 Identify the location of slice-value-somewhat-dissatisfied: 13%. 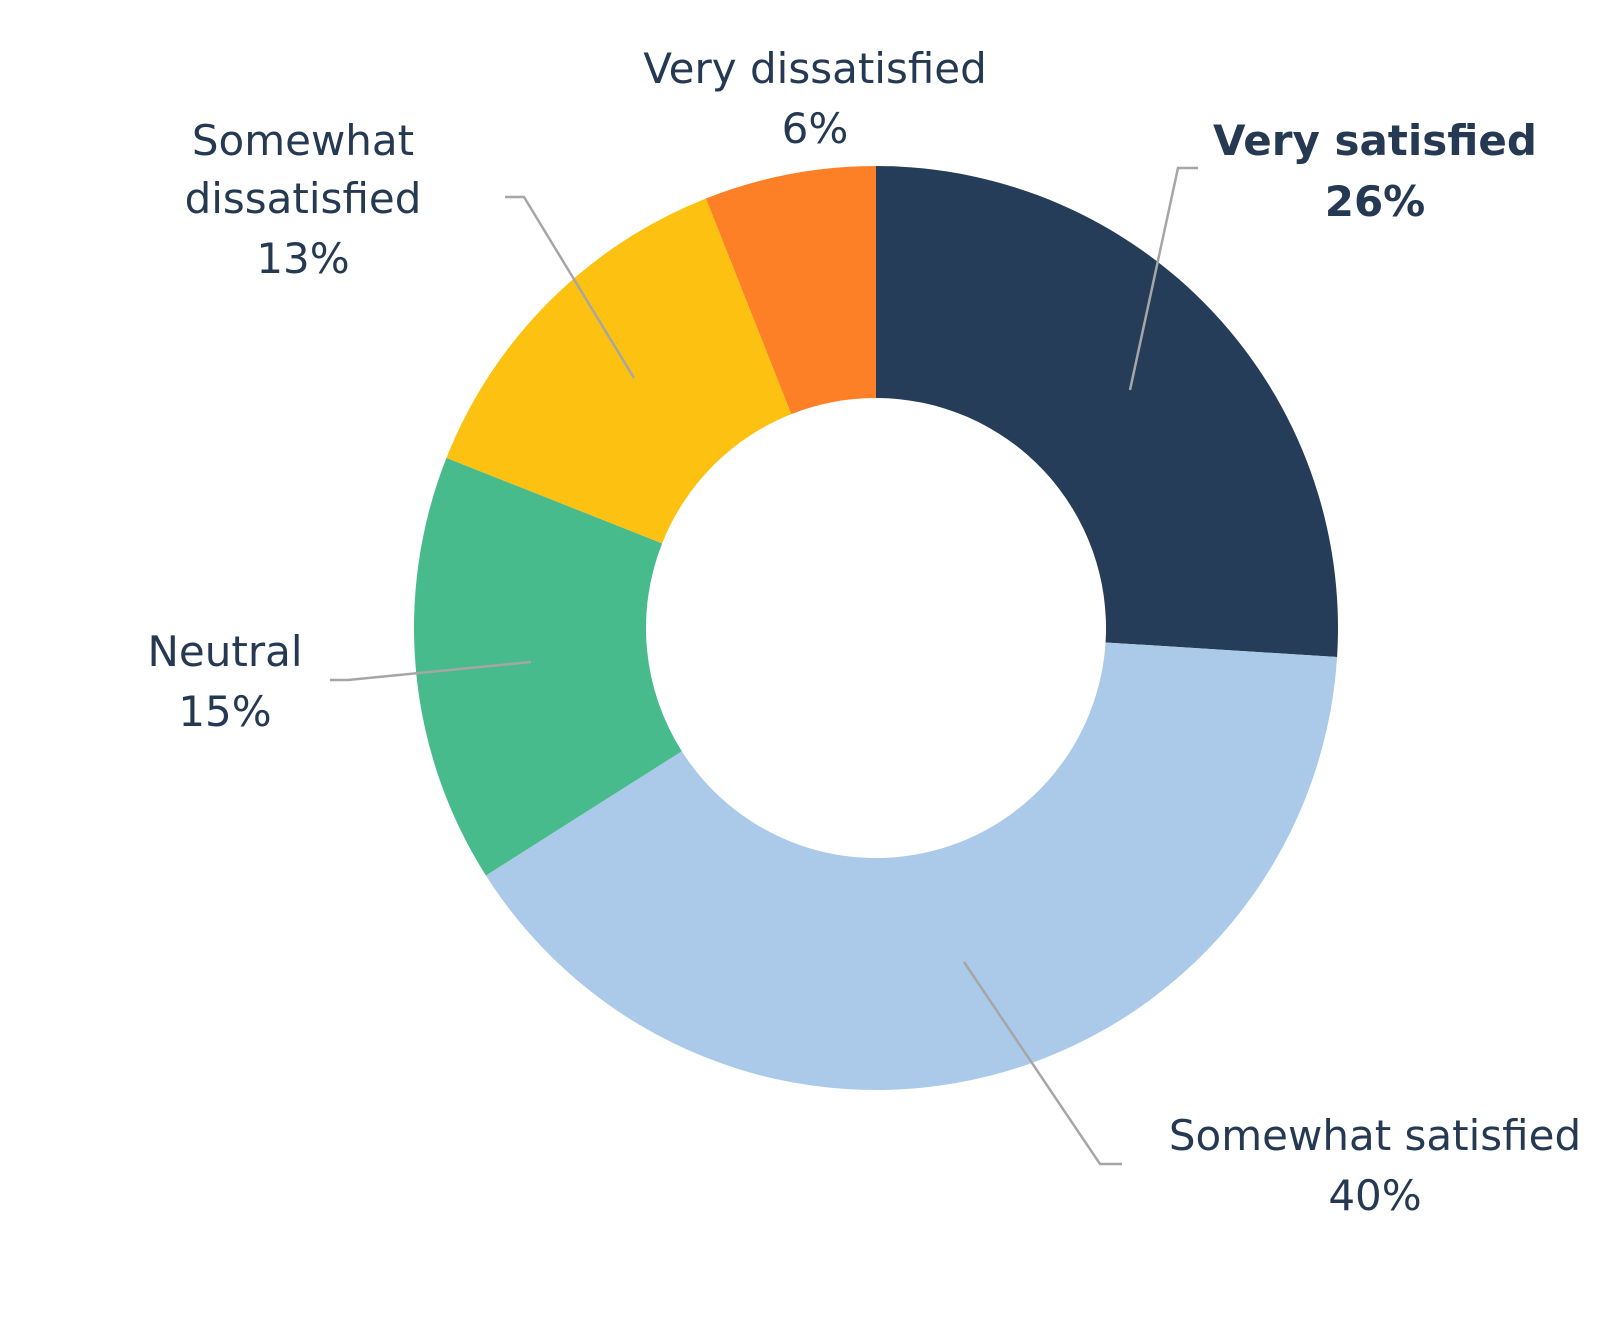
(302, 258).